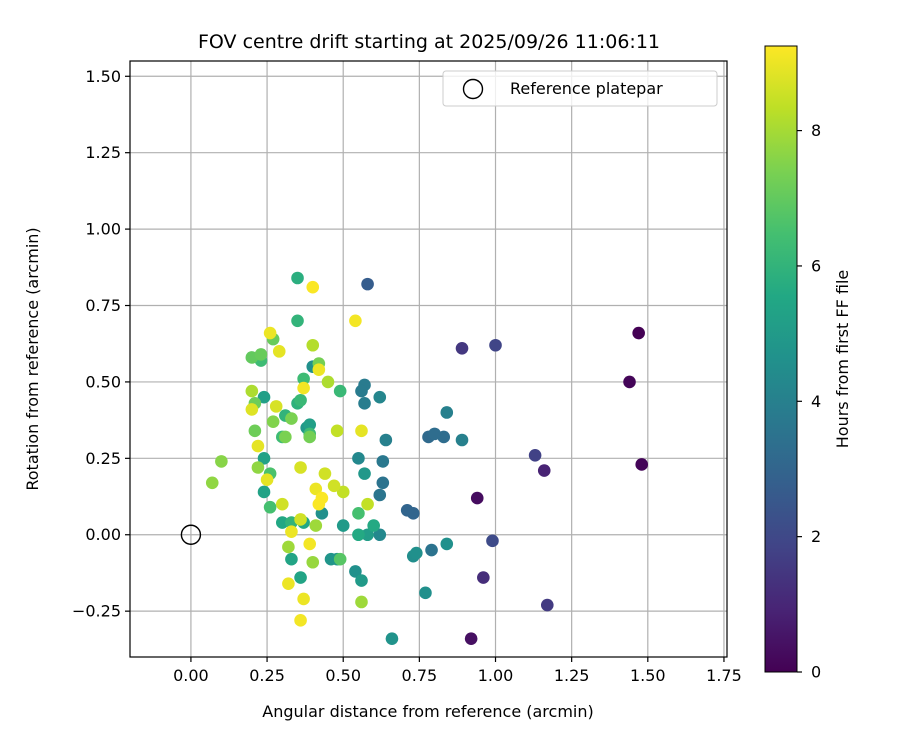  Describe the element at coordinates (267, 675) in the screenshot. I see `x-tick-label: 0.25` at that location.